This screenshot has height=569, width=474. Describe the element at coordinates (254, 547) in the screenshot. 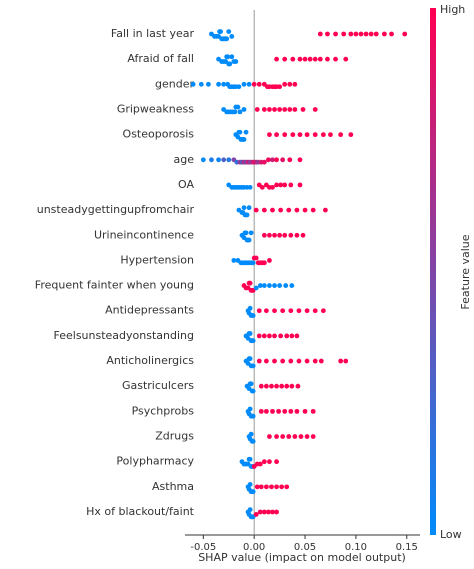

I see `x-tick-label: 0.00` at that location.